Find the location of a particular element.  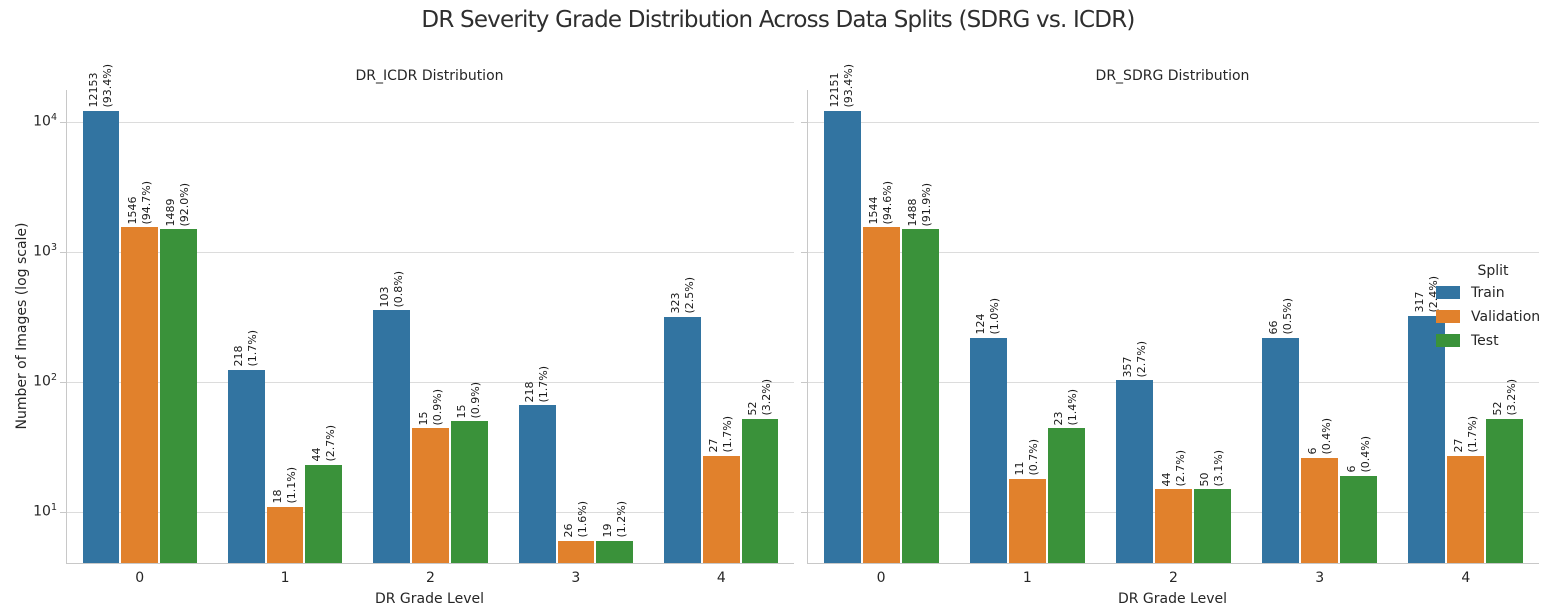

bar-label-validation-grade2: 15 (0.9%) is located at coordinates (430, 407).